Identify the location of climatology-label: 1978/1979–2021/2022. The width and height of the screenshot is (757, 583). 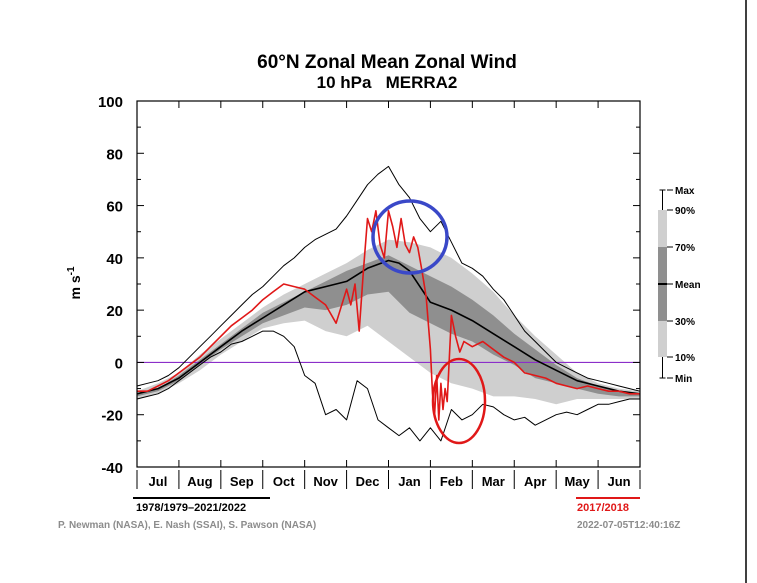
(191, 508).